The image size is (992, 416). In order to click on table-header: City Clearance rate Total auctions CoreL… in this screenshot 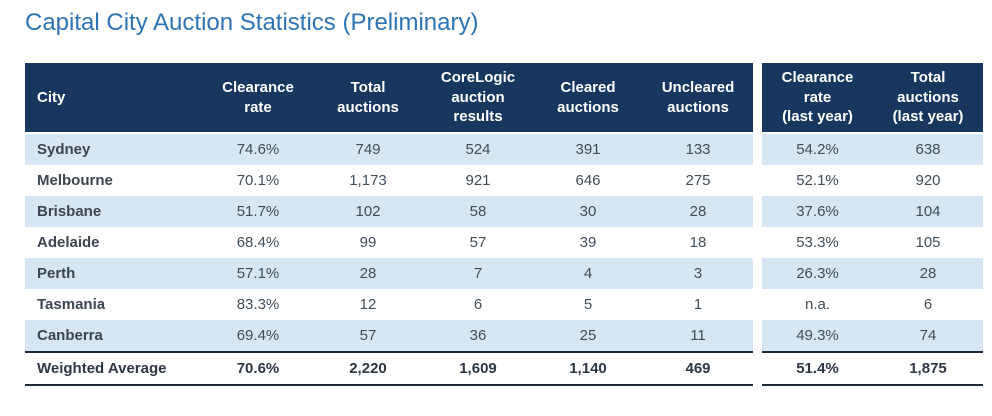, I will do `click(389, 98)`.